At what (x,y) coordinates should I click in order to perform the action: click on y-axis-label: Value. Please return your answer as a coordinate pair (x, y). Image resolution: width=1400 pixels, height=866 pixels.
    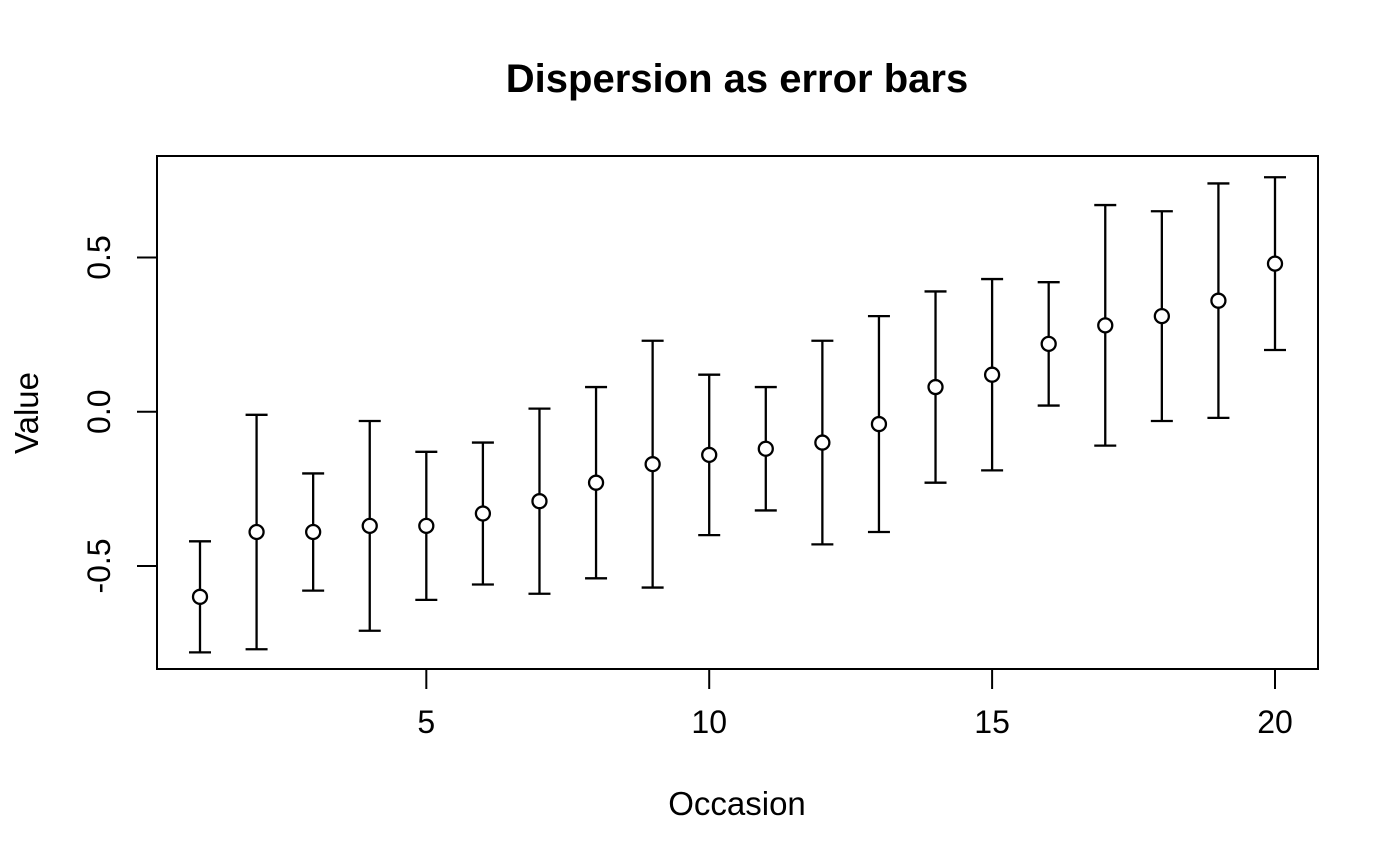
    Looking at the image, I should click on (26, 413).